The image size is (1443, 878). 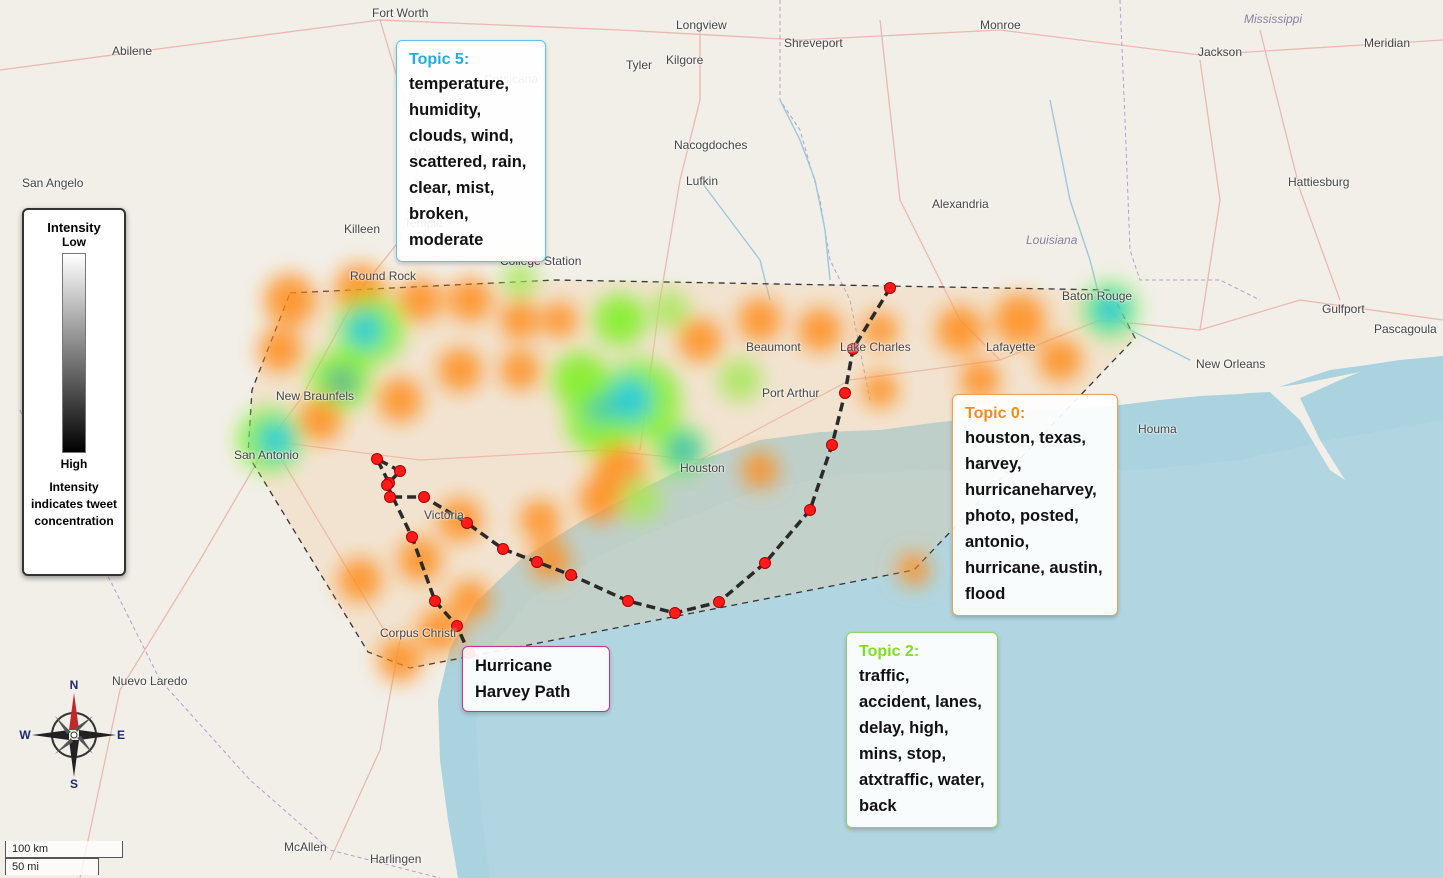 What do you see at coordinates (439, 59) in the screenshot?
I see `topic-5-title: Topic 5:` at bounding box center [439, 59].